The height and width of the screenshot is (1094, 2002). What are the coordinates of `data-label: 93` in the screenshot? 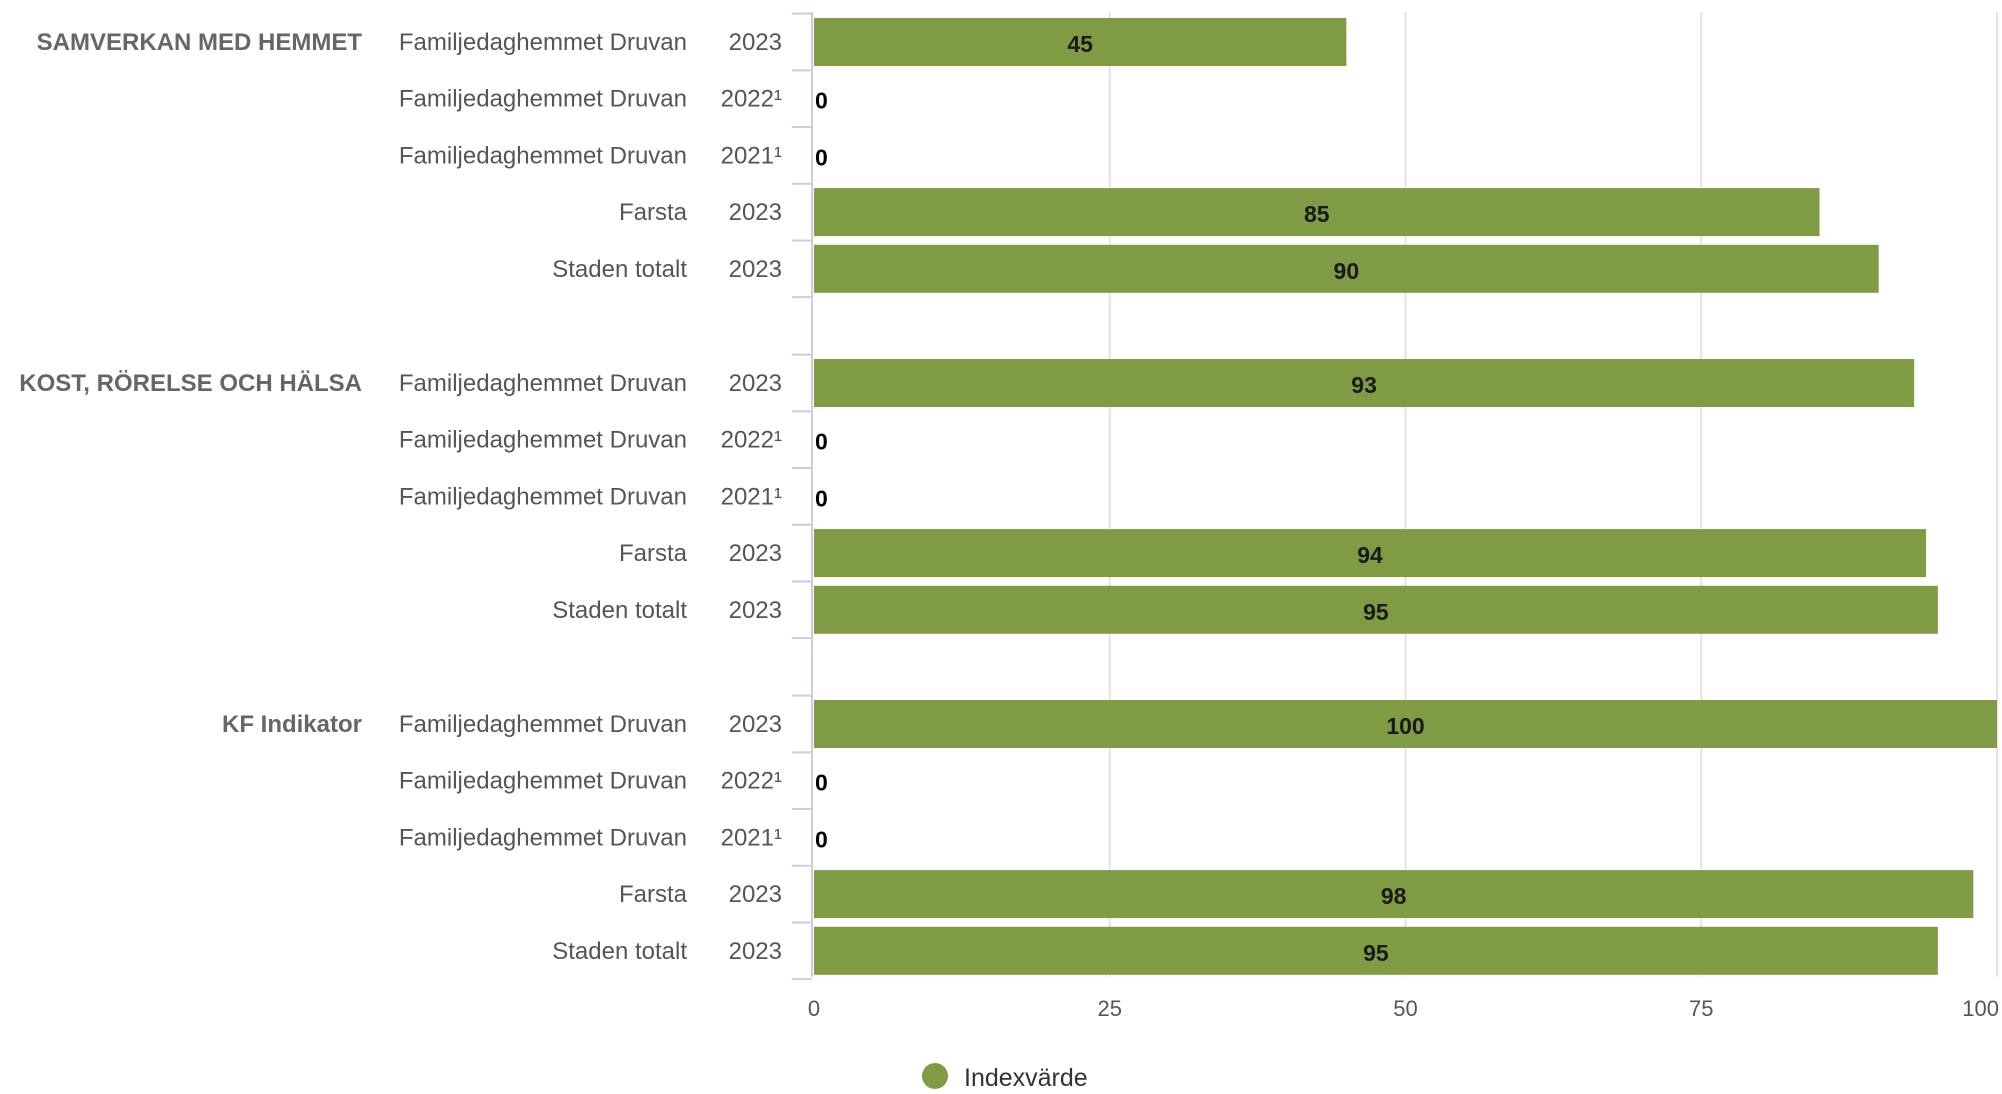 It's located at (1364, 385).